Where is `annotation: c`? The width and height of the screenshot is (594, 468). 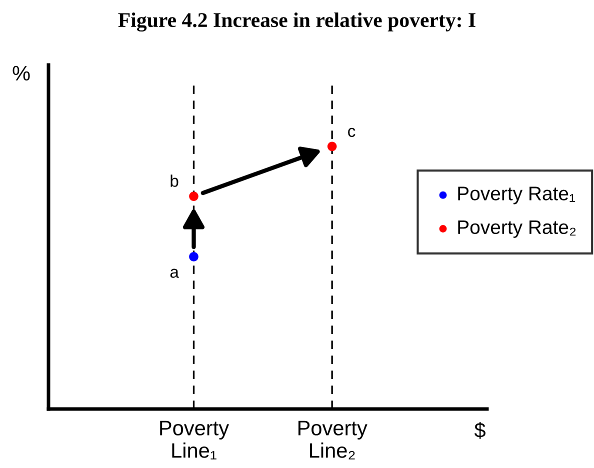 annotation: c is located at coordinates (352, 132).